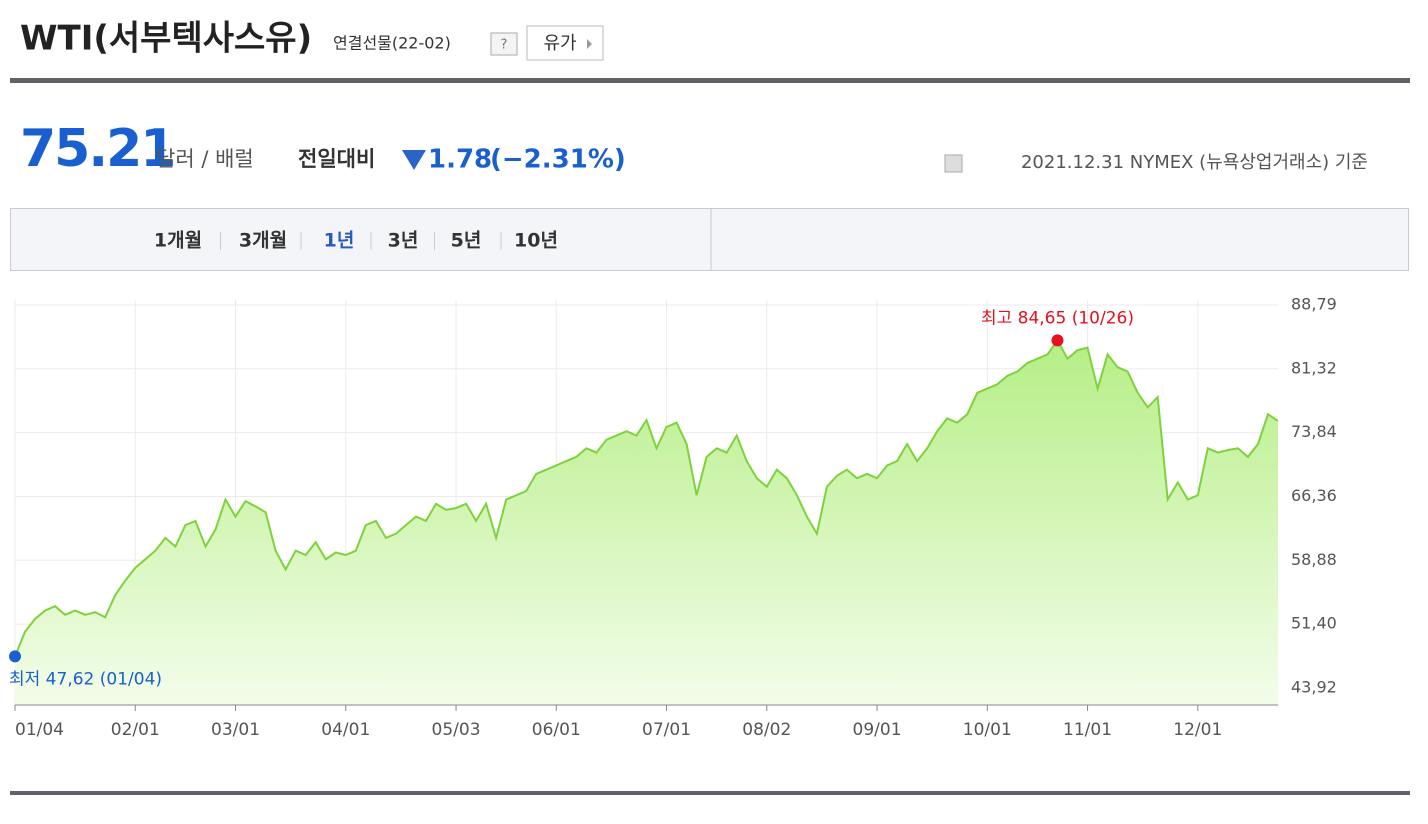  I want to click on top-rule, so click(710, 80).